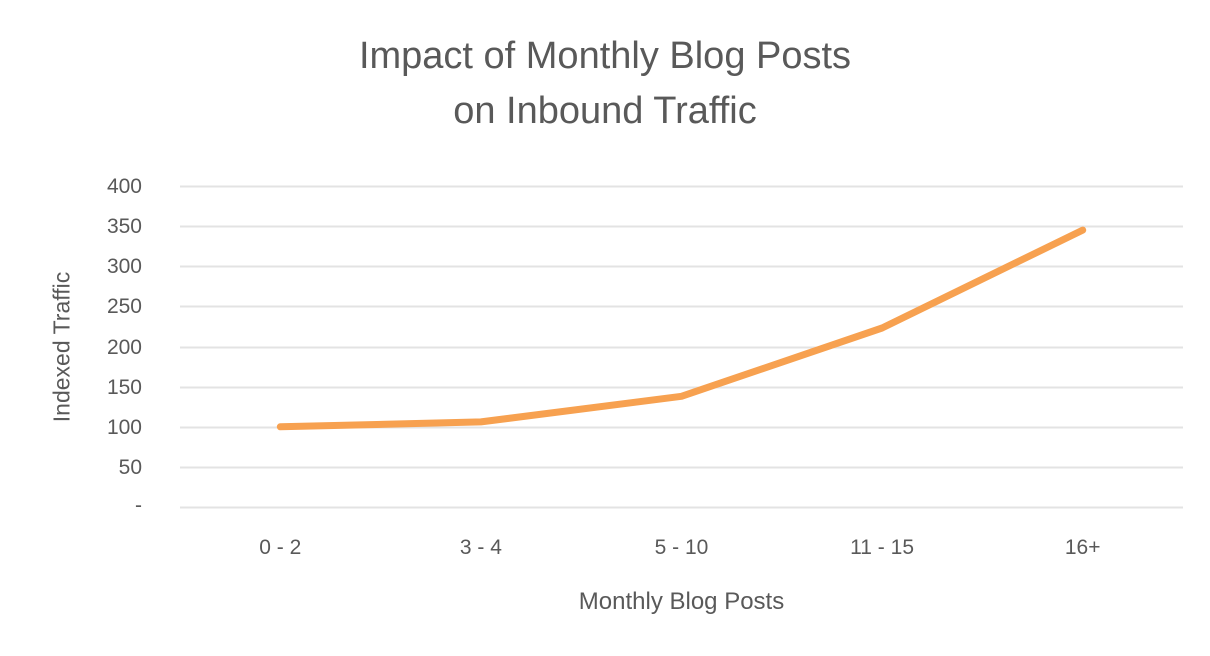  Describe the element at coordinates (681, 601) in the screenshot. I see `x-axis-label: Monthly Blog Posts` at that location.